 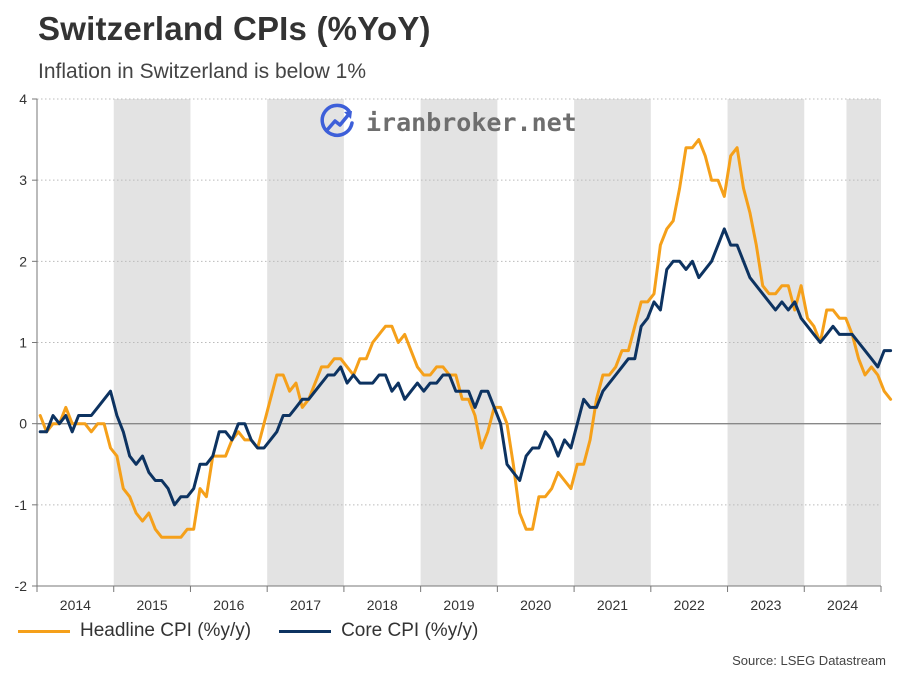 I want to click on x-tick-label-2021: 2021, so click(x=612, y=605).